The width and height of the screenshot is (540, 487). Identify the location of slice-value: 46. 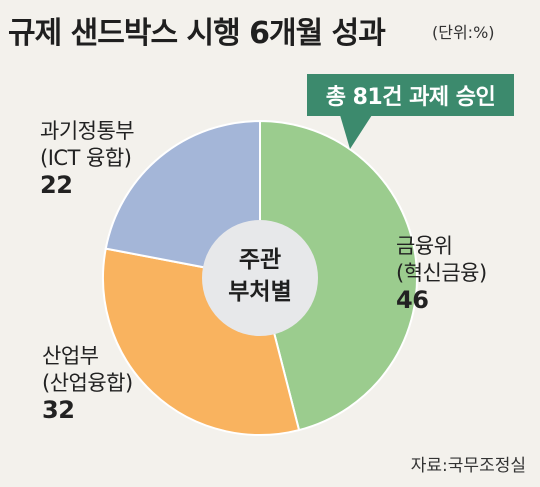
(412, 300).